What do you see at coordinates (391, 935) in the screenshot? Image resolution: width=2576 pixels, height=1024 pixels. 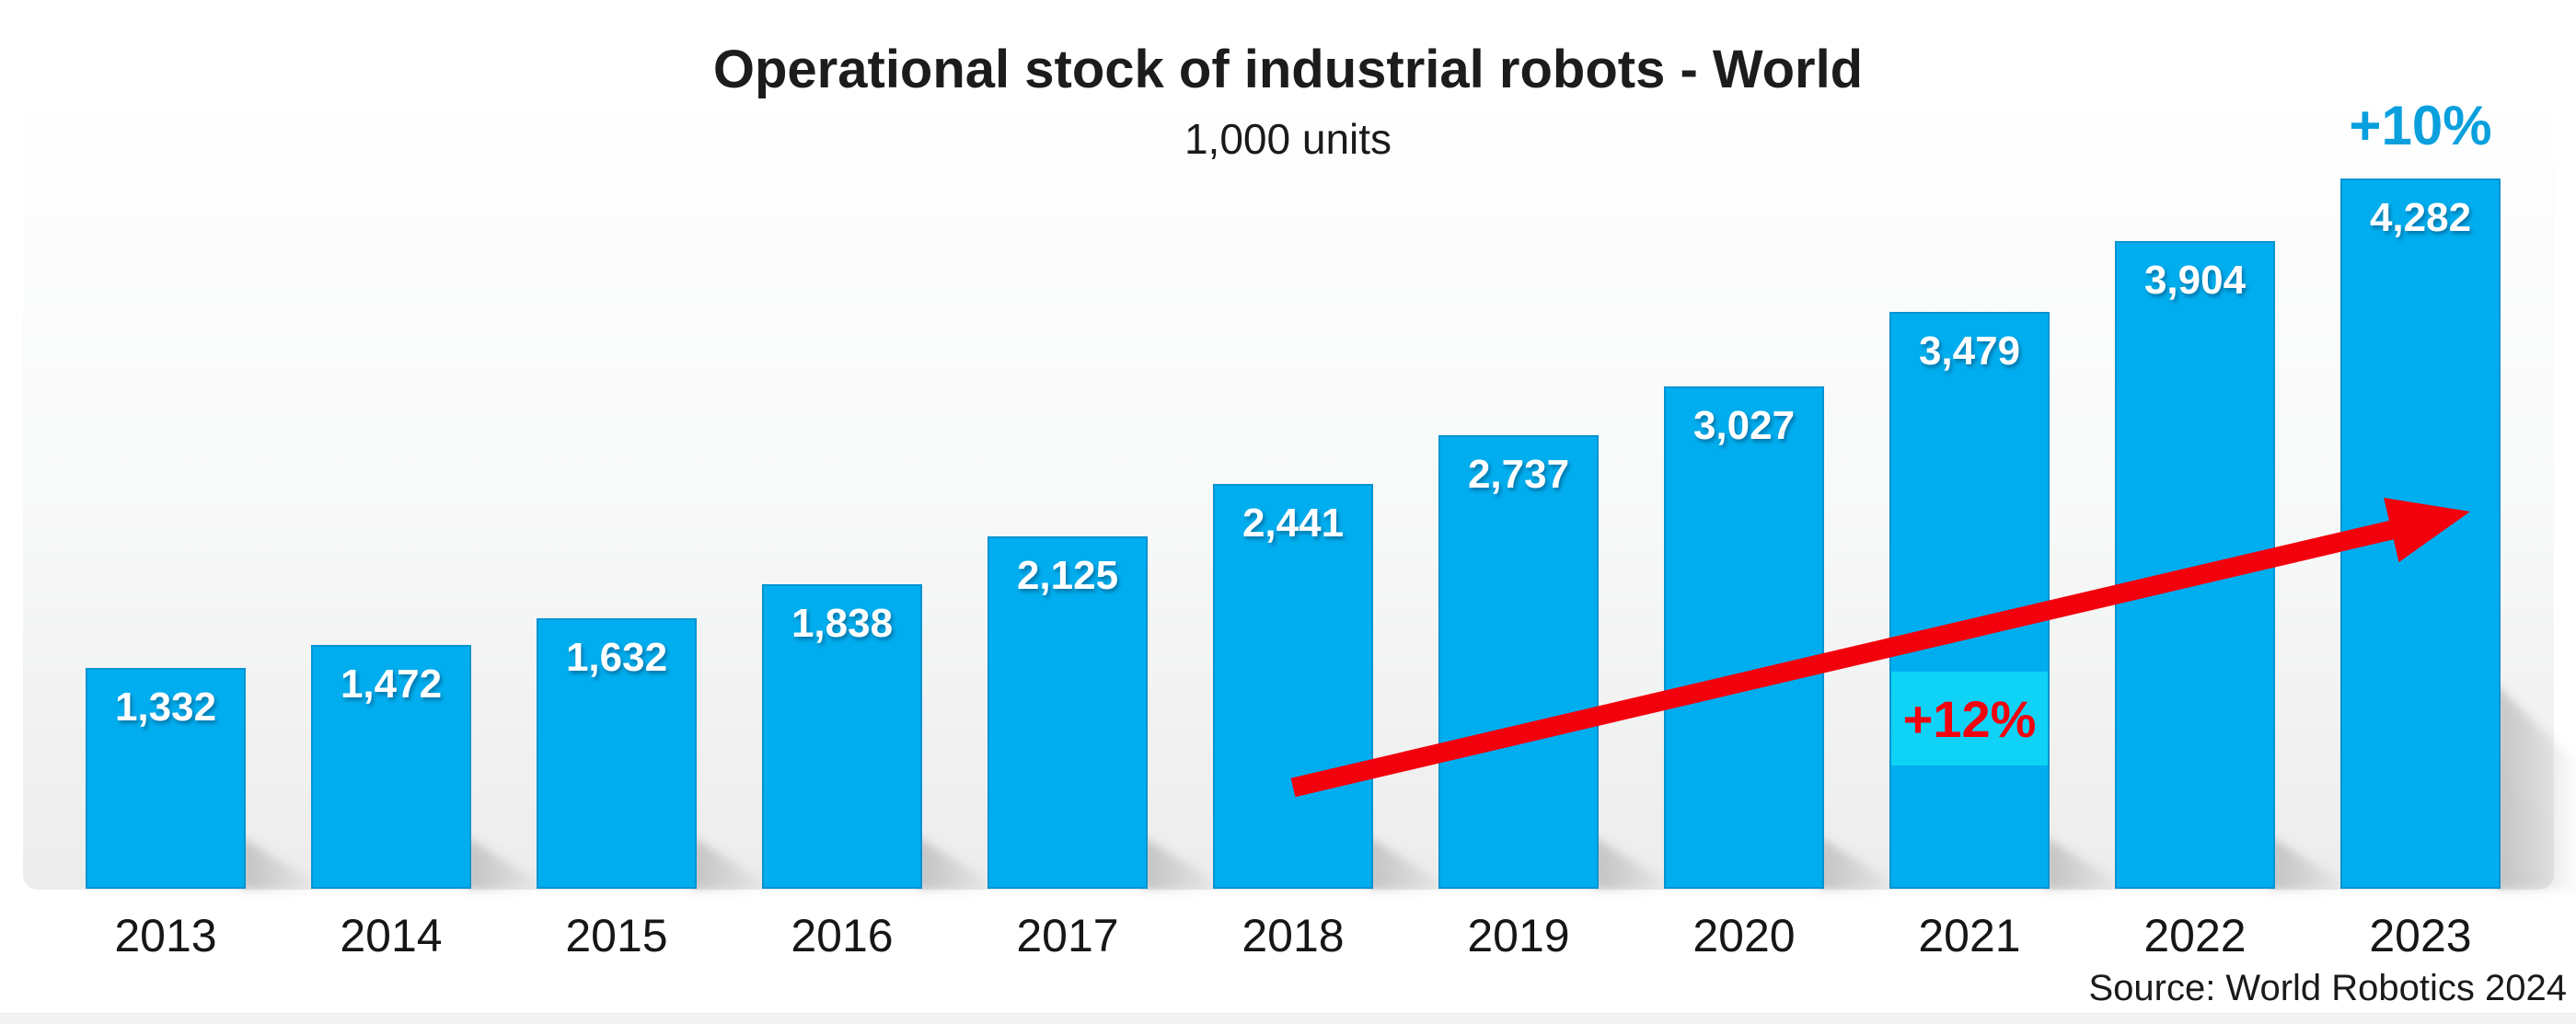 I see `x-axis-label-2014: 2014` at bounding box center [391, 935].